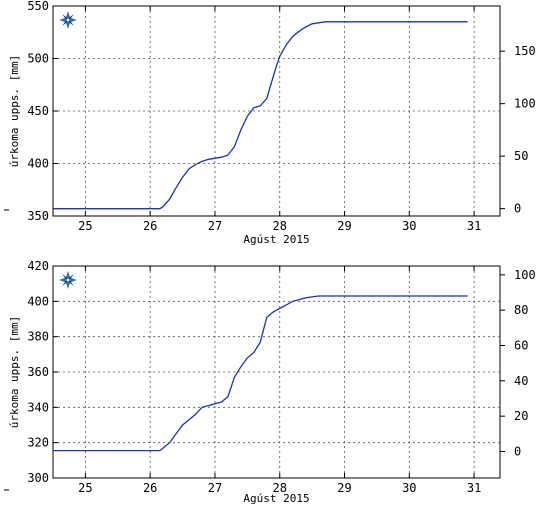  What do you see at coordinates (38, 6) in the screenshot?
I see `y-left-tick-label: 550` at bounding box center [38, 6].